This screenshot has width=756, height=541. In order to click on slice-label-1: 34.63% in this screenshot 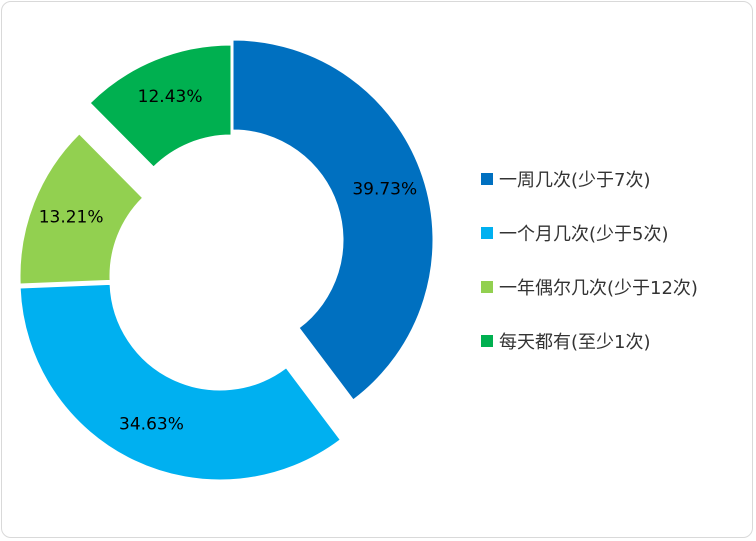, I will do `click(151, 425)`.